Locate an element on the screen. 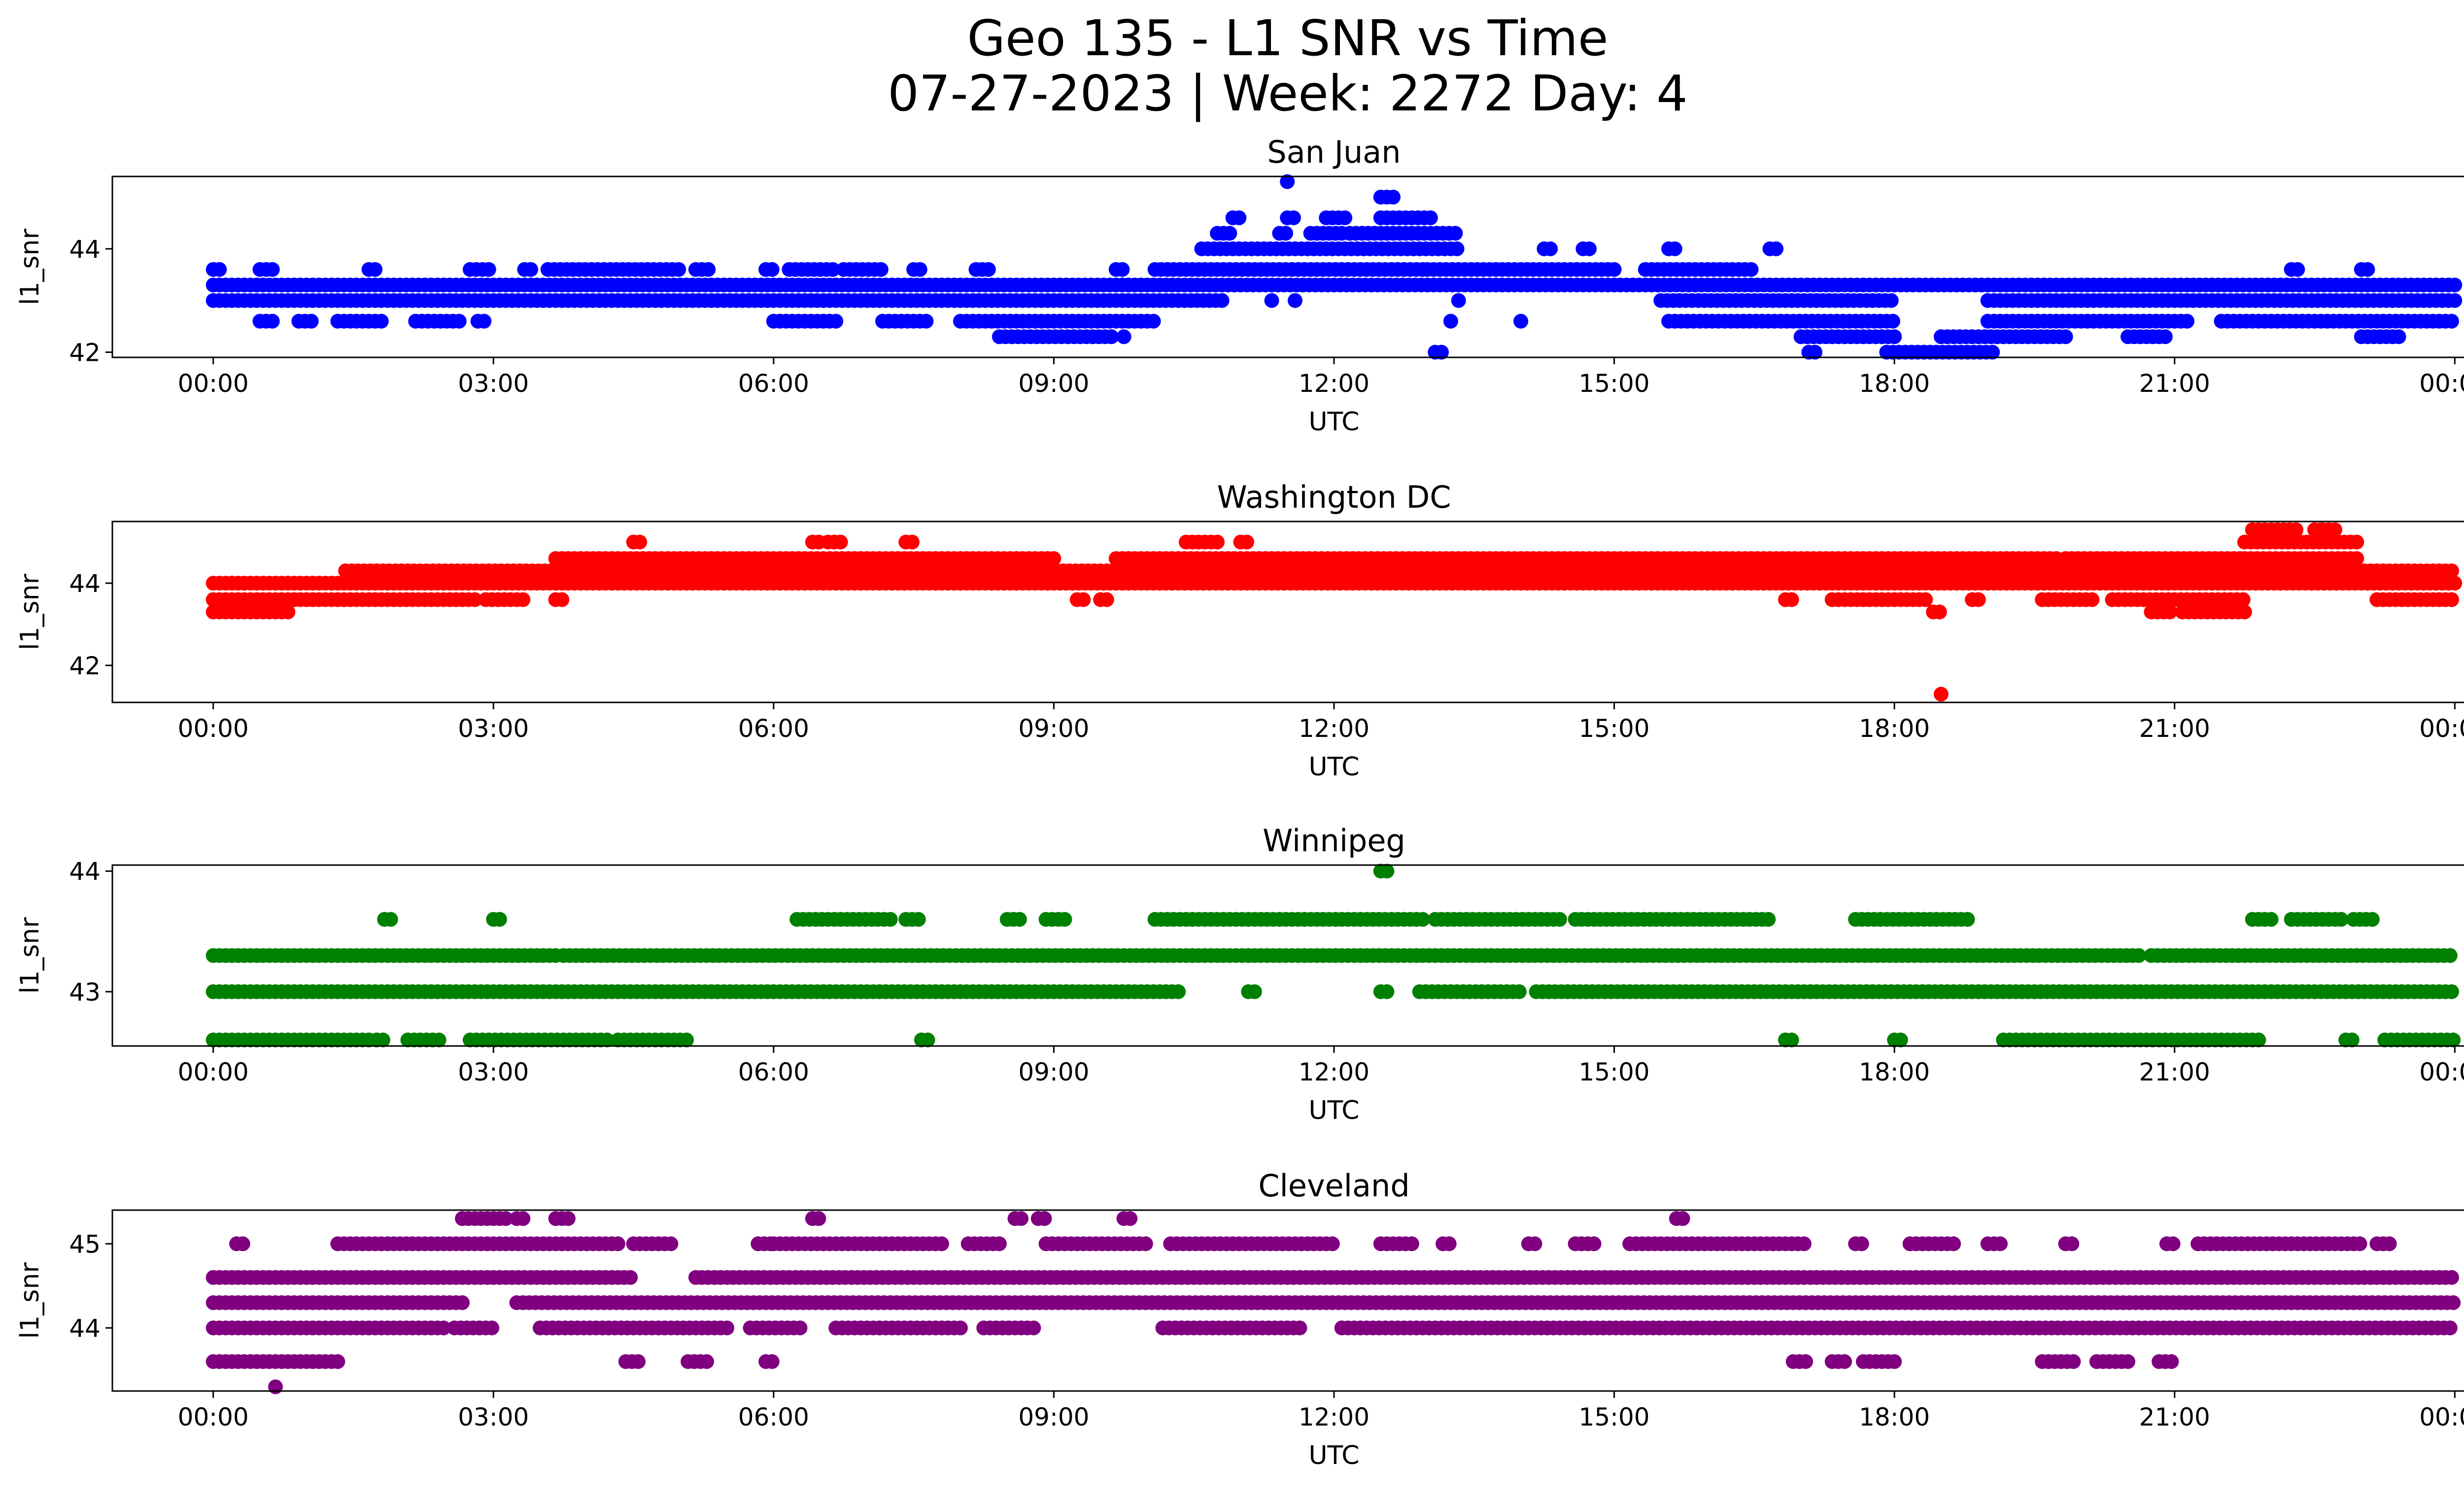 The width and height of the screenshot is (2464, 1497). subplot-title: Winnipeg is located at coordinates (1334, 841).